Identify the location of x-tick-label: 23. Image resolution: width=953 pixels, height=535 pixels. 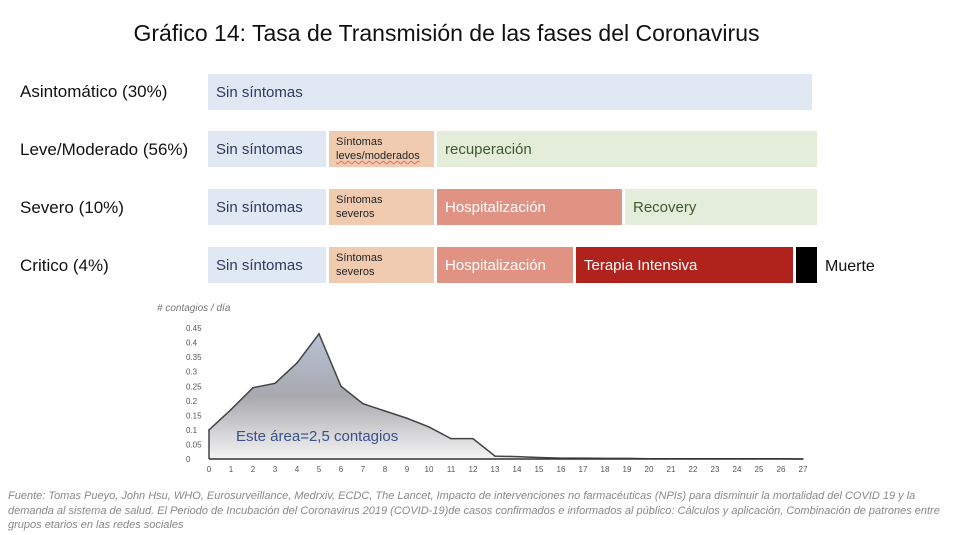
(715, 469).